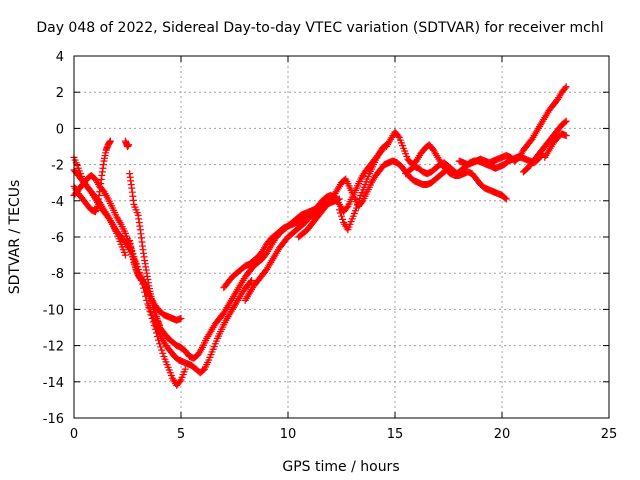 The width and height of the screenshot is (640, 480). Describe the element at coordinates (53, 419) in the screenshot. I see `y-tick-label: -16` at that location.